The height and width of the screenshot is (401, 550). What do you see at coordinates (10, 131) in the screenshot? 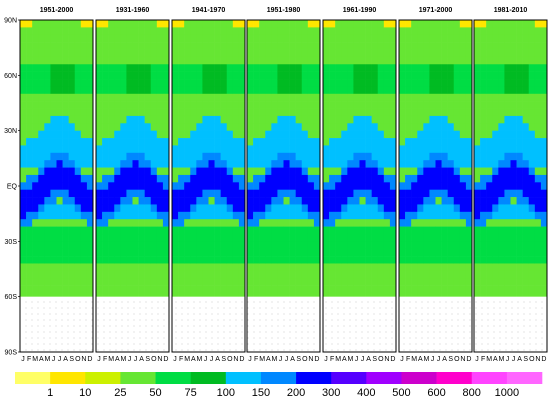
I see `lat-tick-label: 30N` at bounding box center [10, 131].